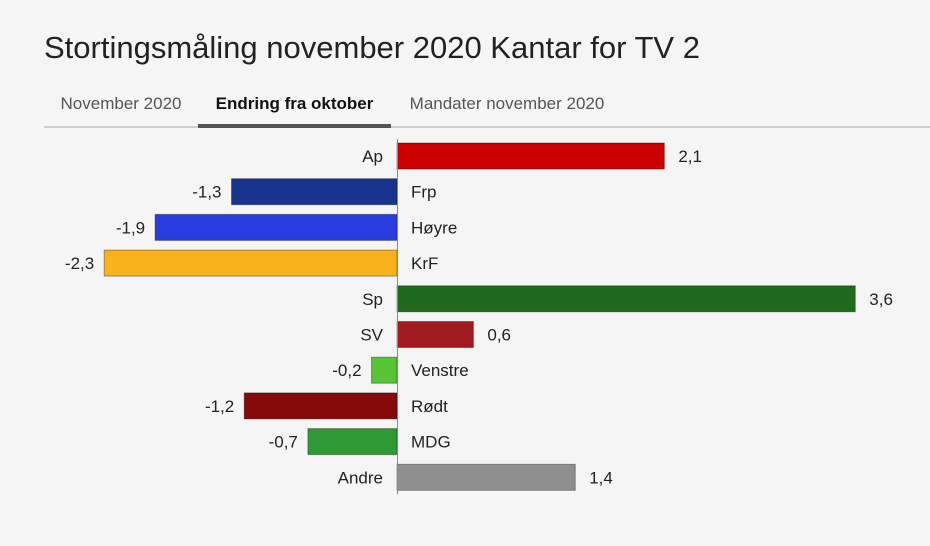 Image resolution: width=930 pixels, height=546 pixels. What do you see at coordinates (283, 442) in the screenshot?
I see `value-label: -0,7` at bounding box center [283, 442].